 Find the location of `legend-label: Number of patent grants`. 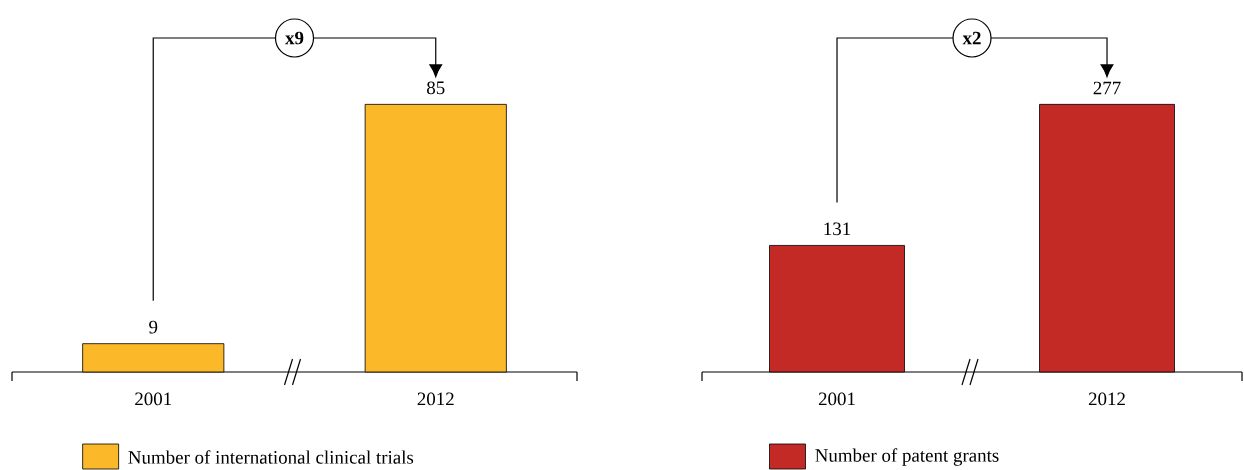

legend-label: Number of patent grants is located at coordinates (907, 457).